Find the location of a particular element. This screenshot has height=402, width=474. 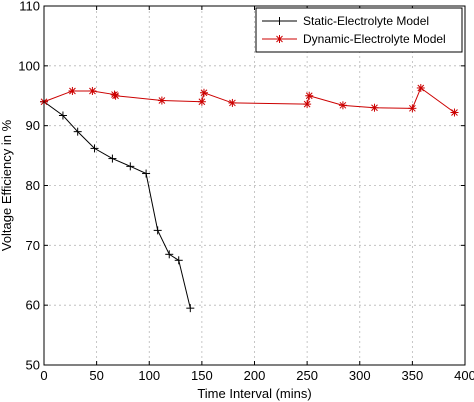

legend-box is located at coordinates (359, 30).